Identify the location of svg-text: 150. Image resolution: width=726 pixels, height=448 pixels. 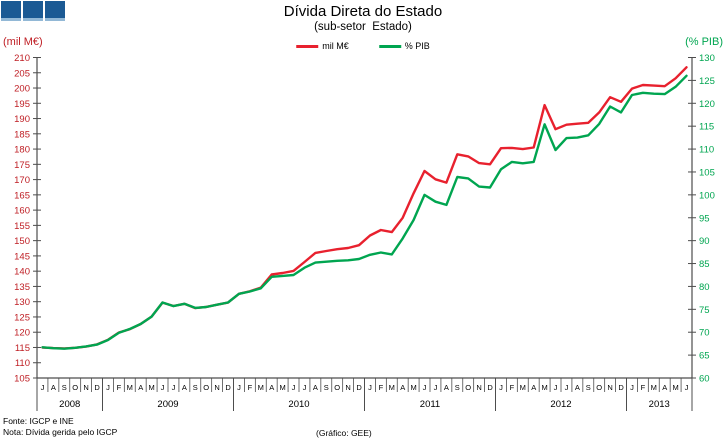
(22, 241).